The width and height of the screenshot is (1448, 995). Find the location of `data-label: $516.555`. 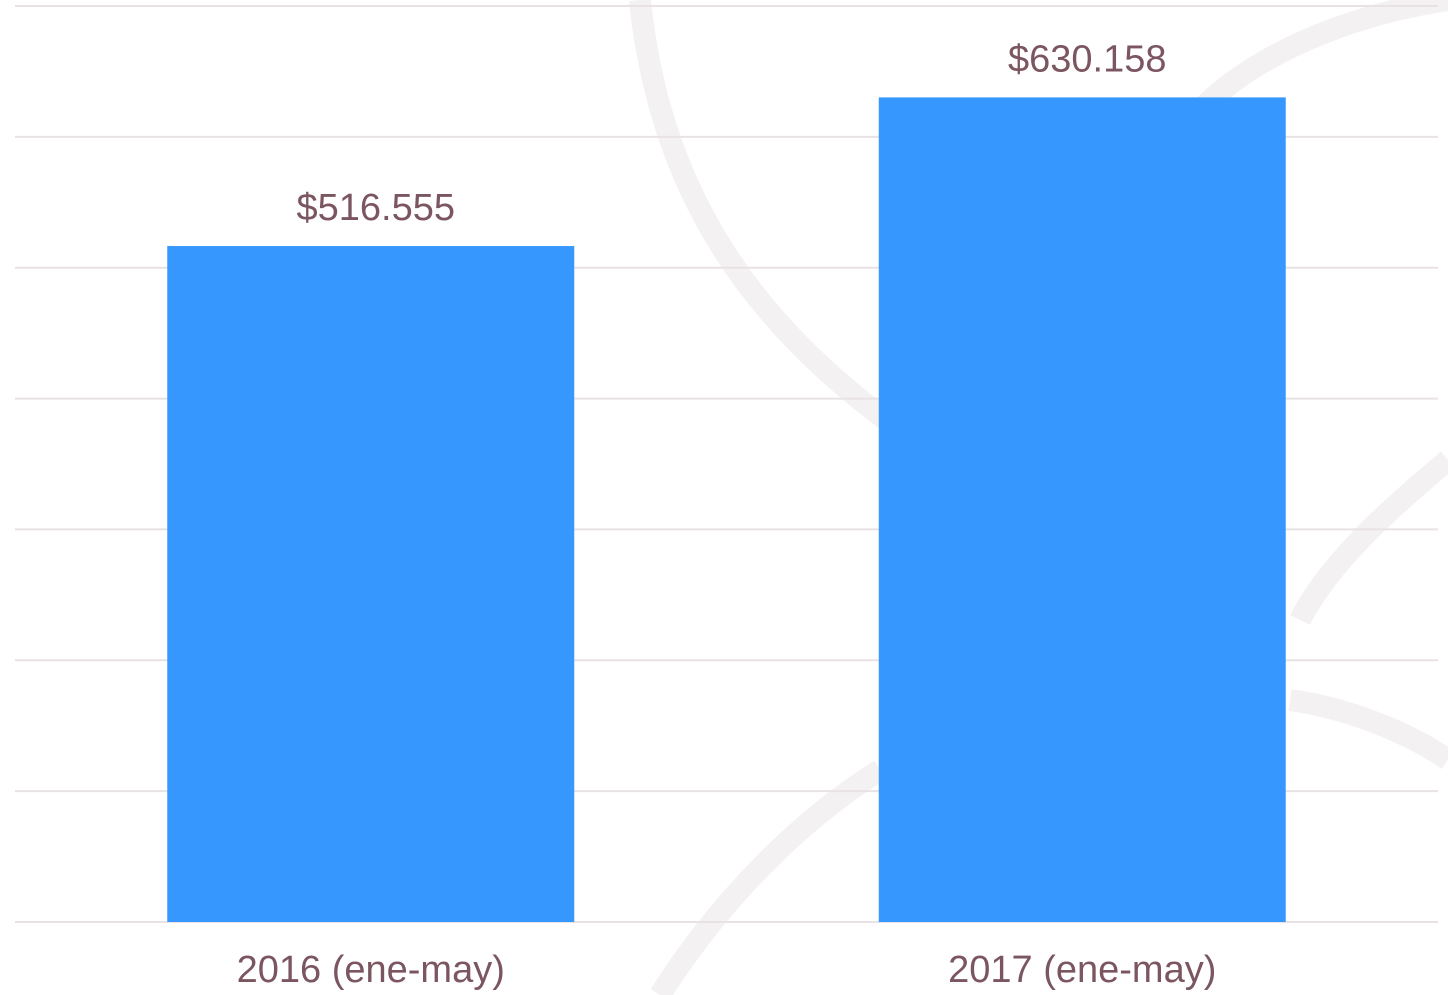

data-label: $516.555 is located at coordinates (376, 208).